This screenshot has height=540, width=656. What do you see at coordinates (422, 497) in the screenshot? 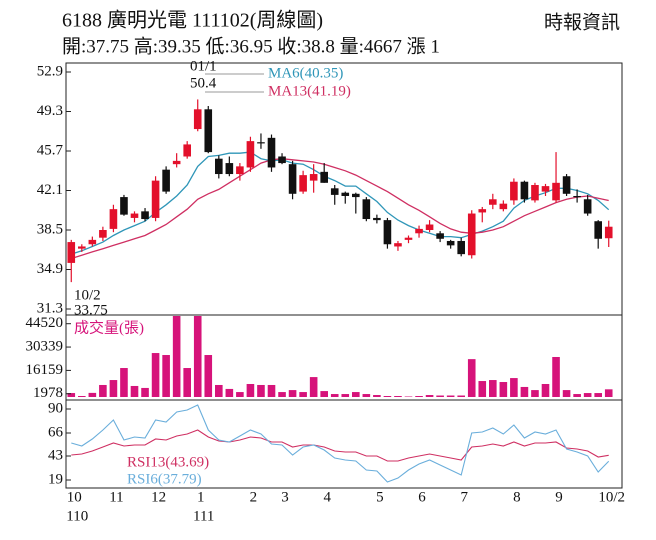
I see `x-tick-label: 6` at bounding box center [422, 497].